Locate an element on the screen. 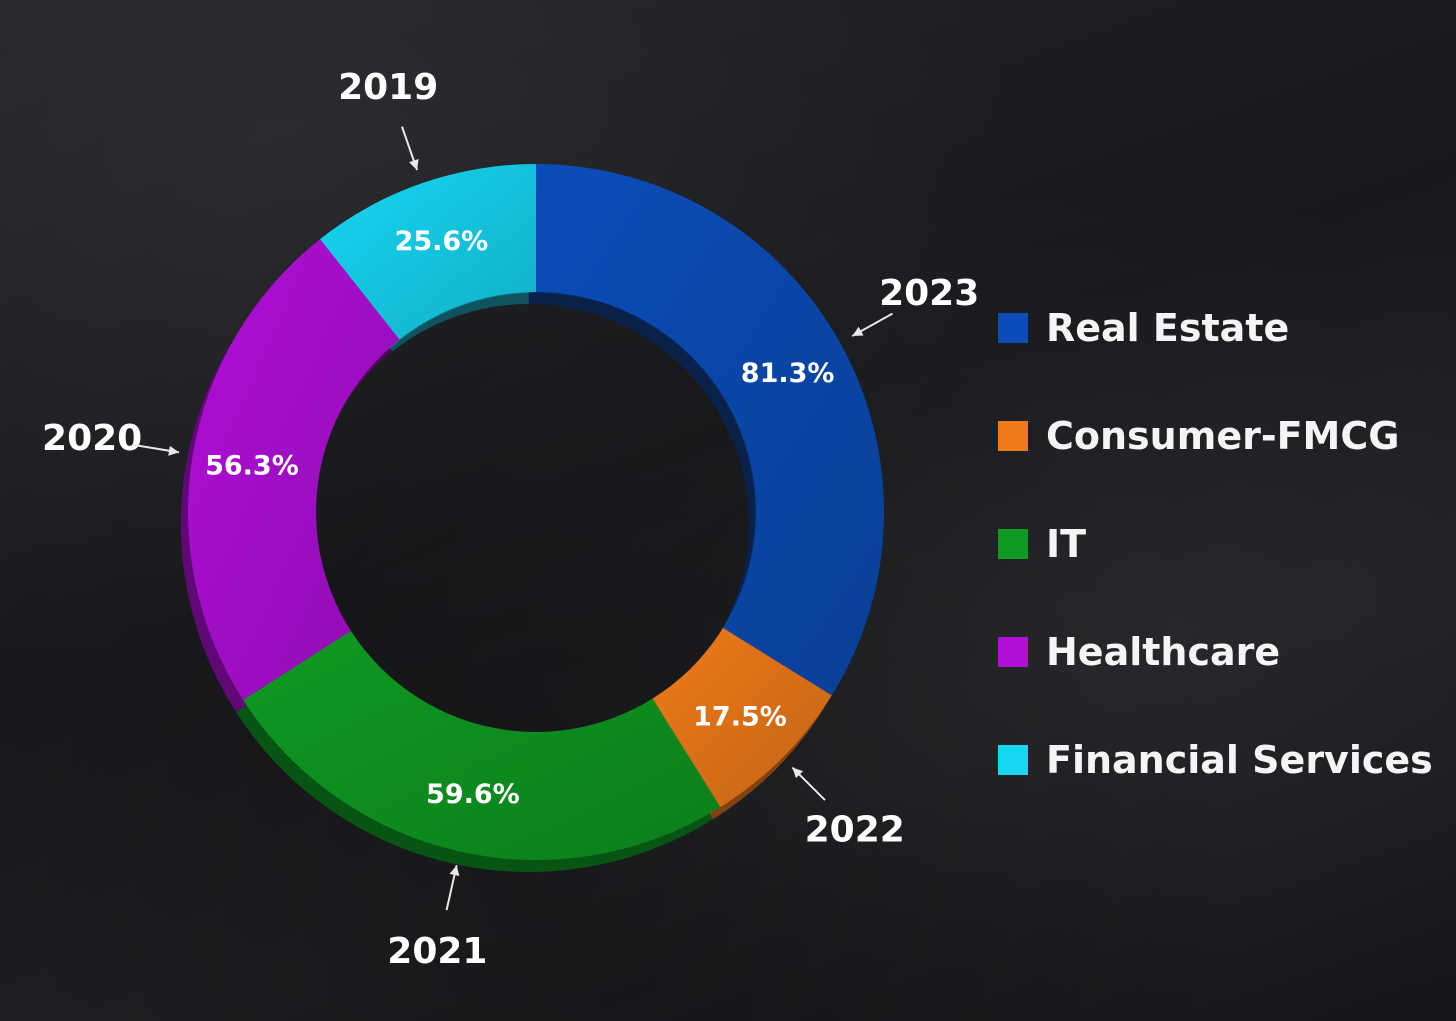 This screenshot has width=1456, height=1021. slice-value-label-2022: 17.5% is located at coordinates (740, 716).